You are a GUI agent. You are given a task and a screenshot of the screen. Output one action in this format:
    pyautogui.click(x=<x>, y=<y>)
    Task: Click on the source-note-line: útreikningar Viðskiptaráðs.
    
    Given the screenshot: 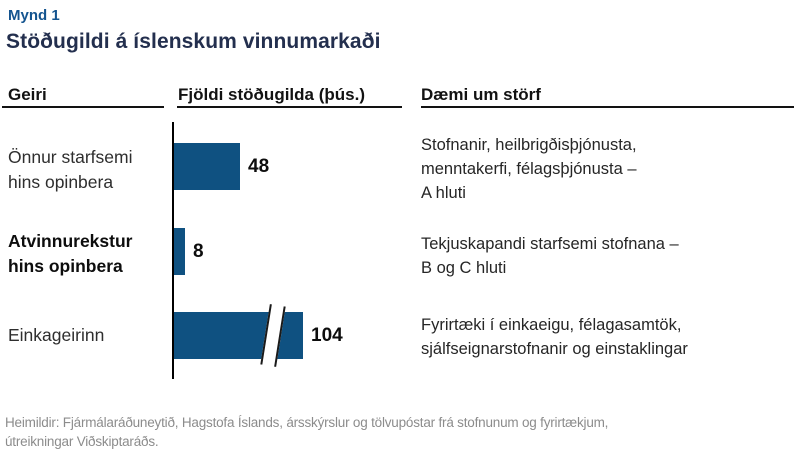 What is the action you would take?
    pyautogui.click(x=82, y=441)
    